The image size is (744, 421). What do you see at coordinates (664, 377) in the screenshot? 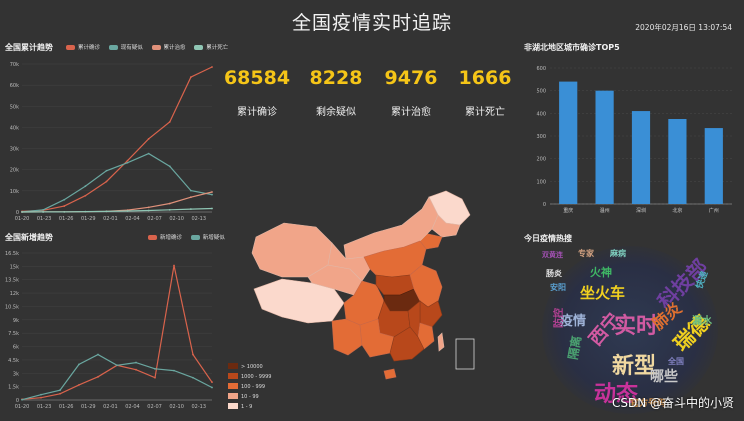
I see `word-cloud-term: 哪些` at bounding box center [664, 377].